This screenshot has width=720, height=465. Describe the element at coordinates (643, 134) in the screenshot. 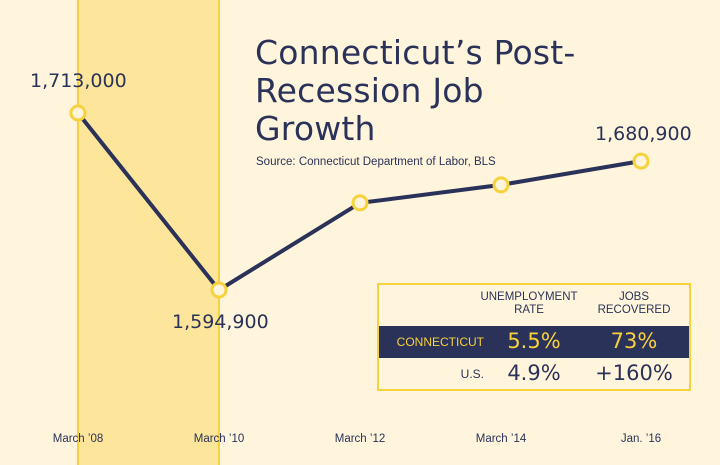

I see `data-label-jan-16: 1,680,900` at that location.